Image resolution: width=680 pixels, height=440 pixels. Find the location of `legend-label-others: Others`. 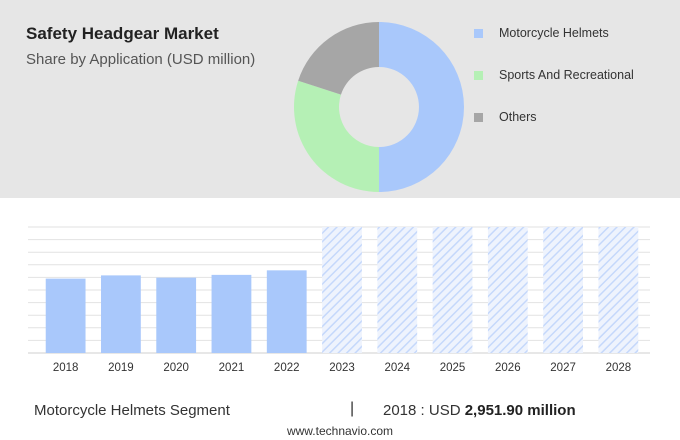

legend-label-others: Others is located at coordinates (518, 117).